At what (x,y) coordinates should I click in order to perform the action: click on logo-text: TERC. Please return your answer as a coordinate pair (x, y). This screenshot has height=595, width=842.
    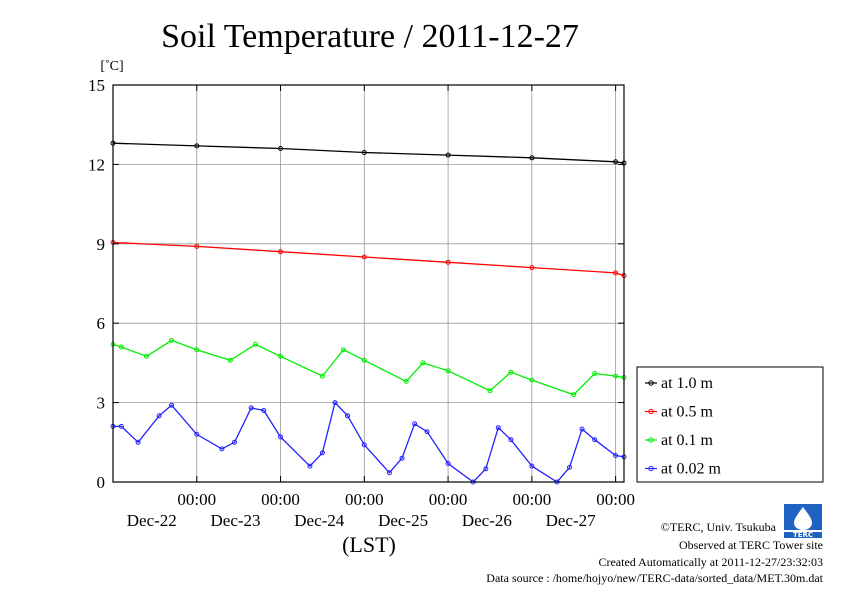
    Looking at the image, I should click on (803, 535).